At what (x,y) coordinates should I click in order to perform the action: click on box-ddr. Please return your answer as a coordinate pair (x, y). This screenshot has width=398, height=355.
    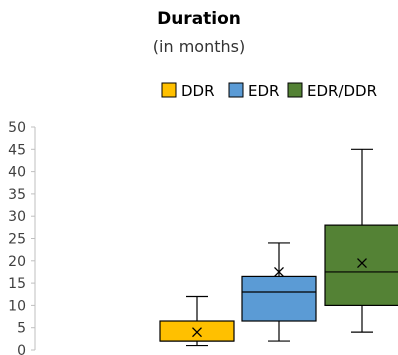
    Looking at the image, I should click on (197, 331).